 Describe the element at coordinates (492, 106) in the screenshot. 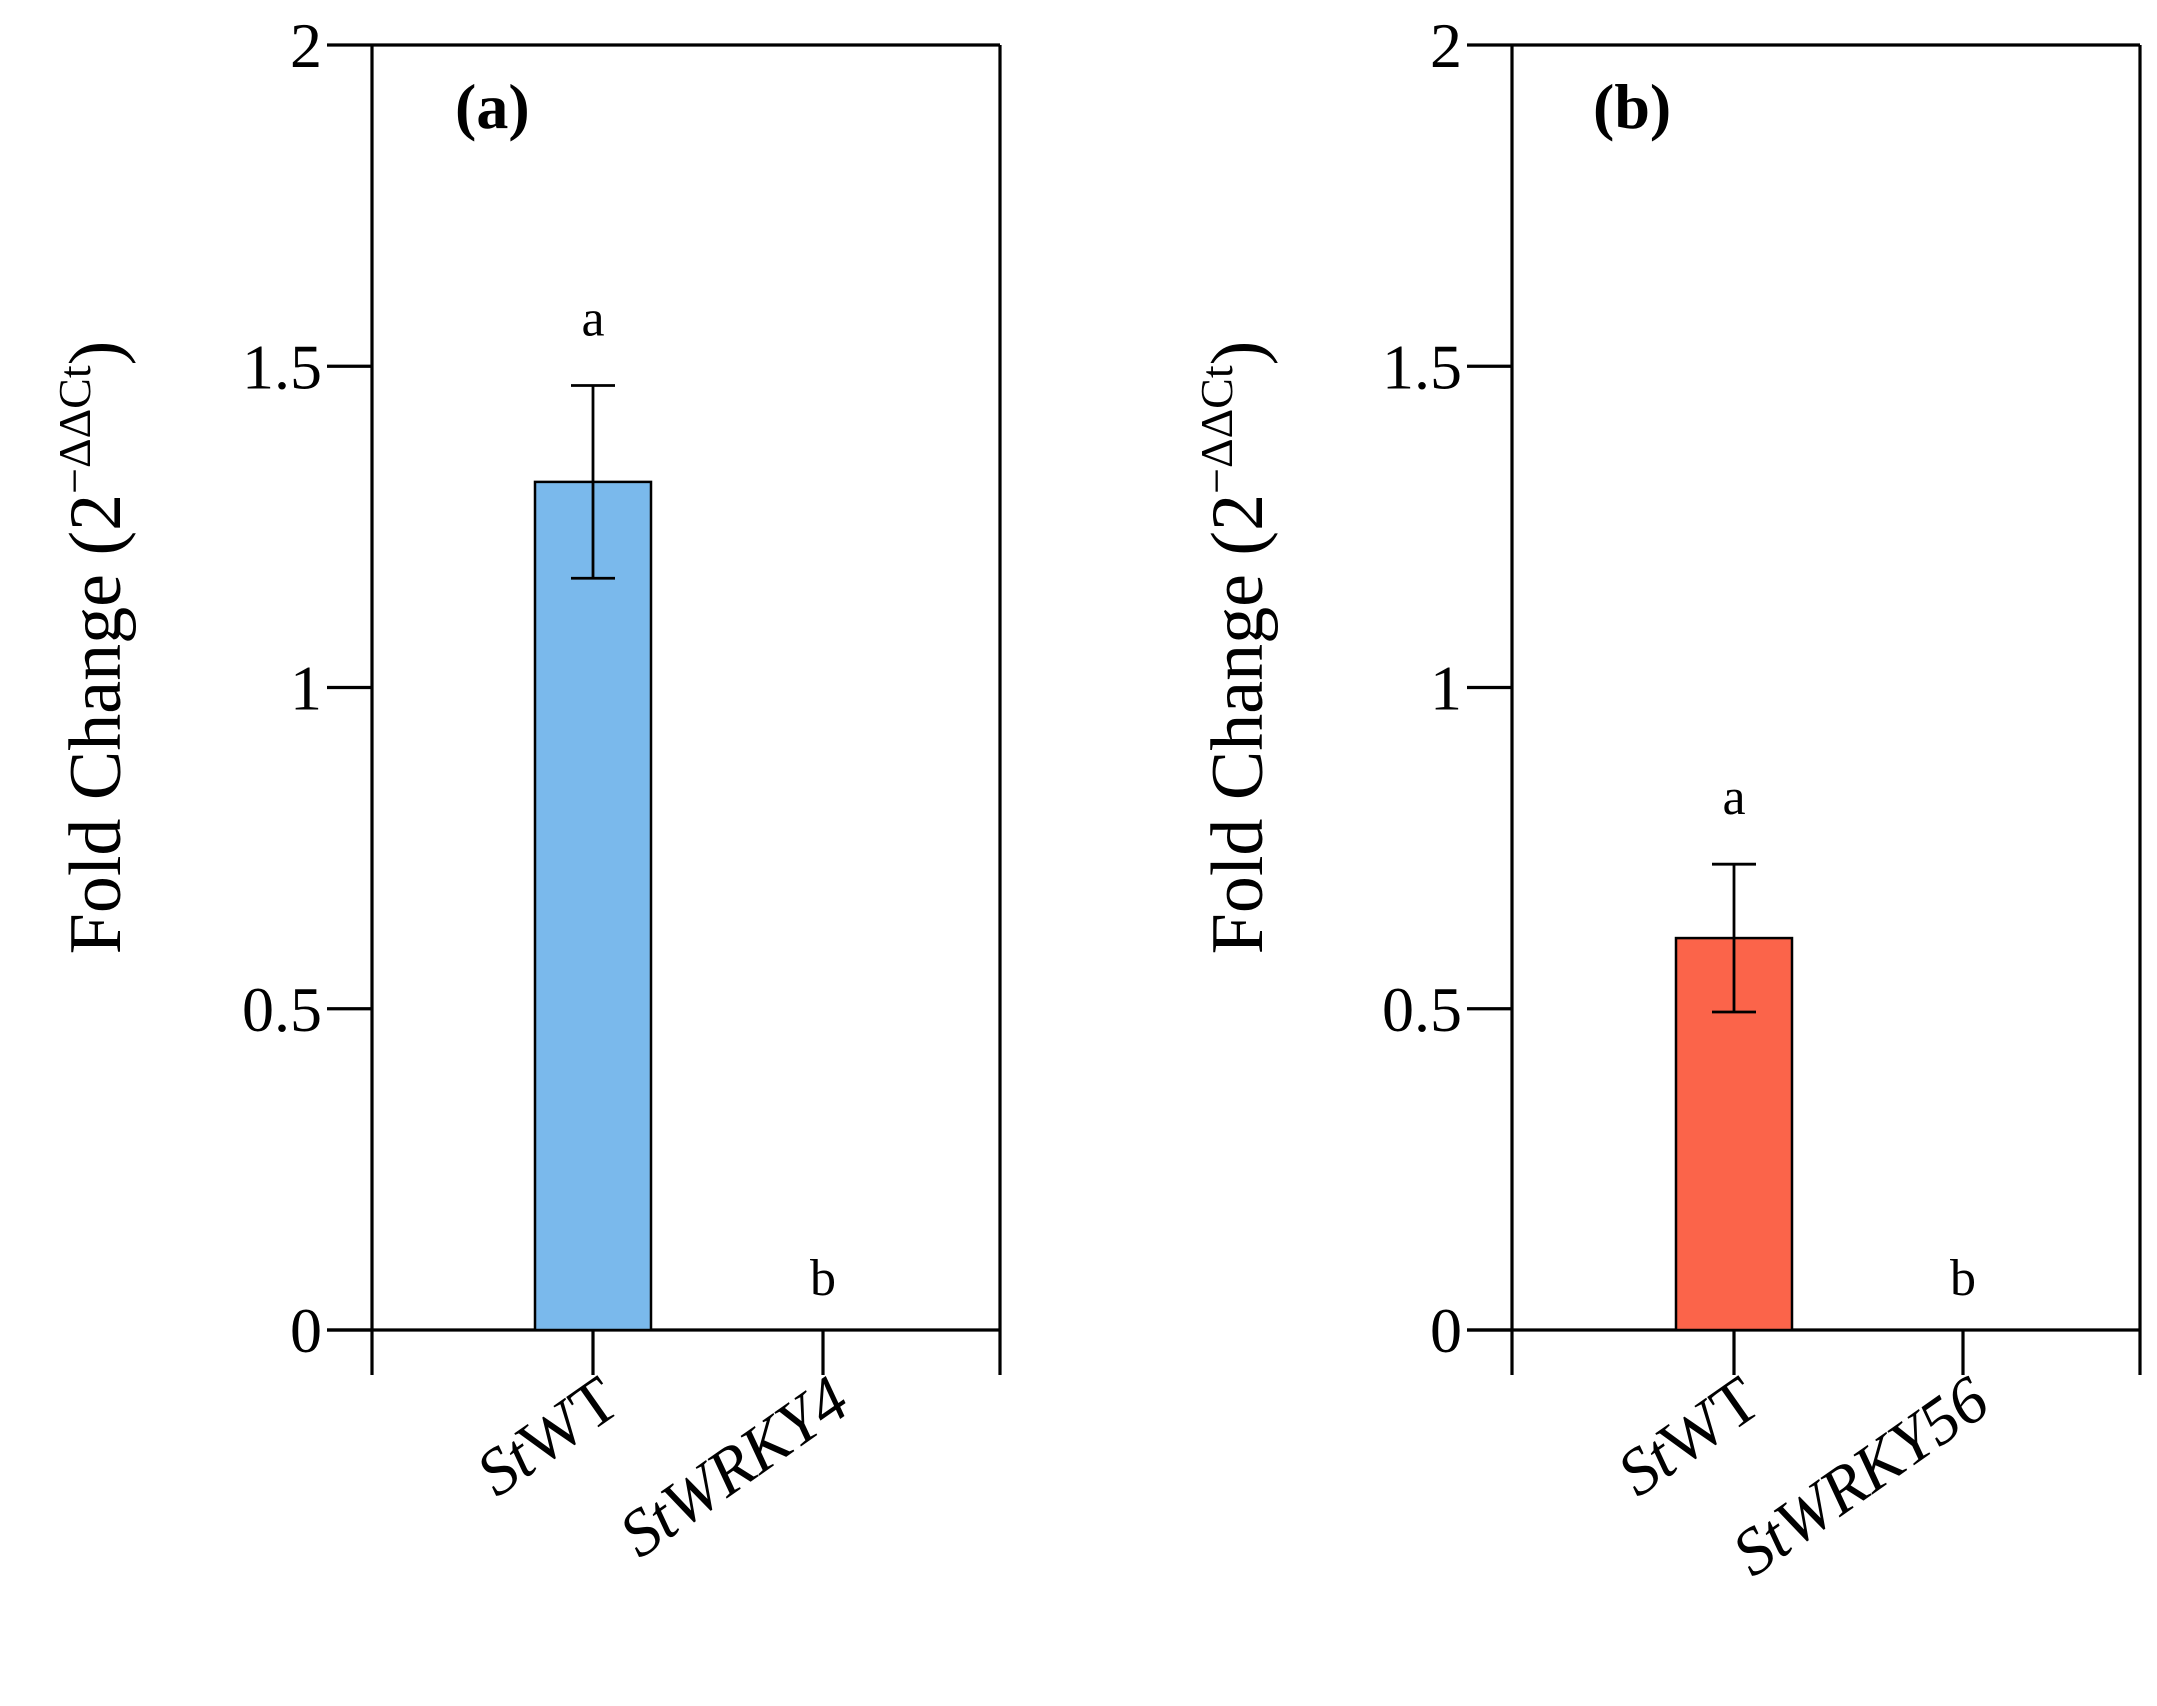

I see `panel-label: (a)` at that location.